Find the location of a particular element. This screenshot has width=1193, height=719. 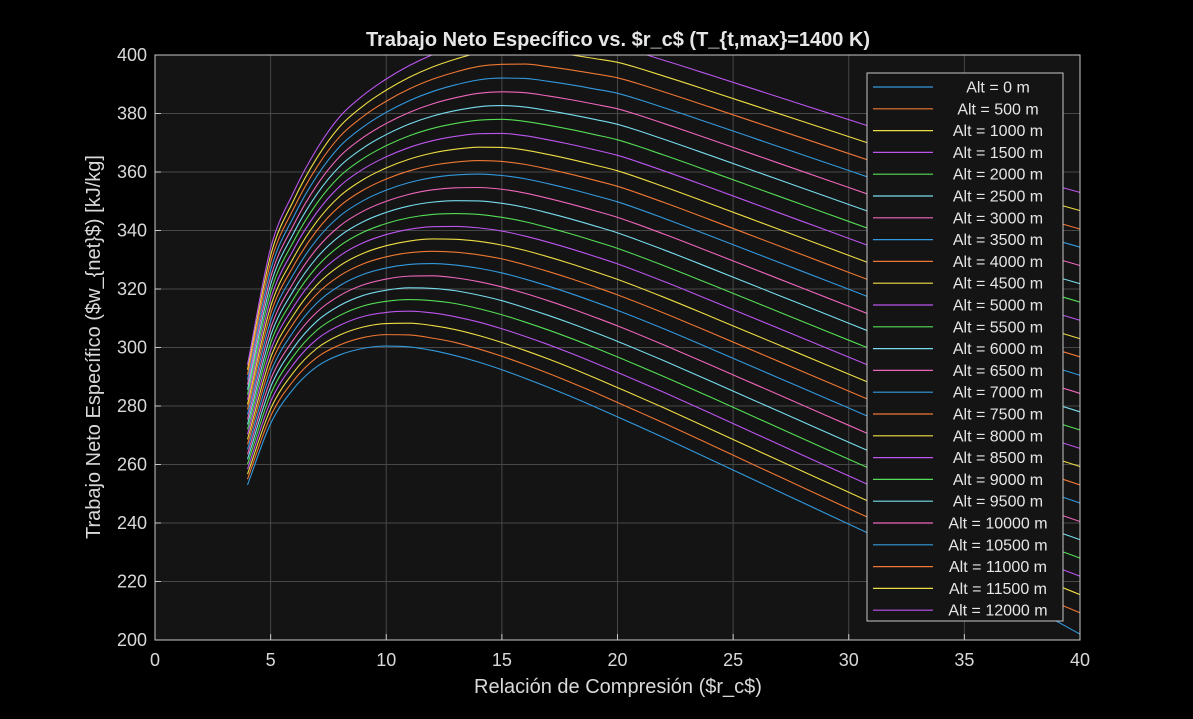

legend-entry-label: Alt = 8000 m is located at coordinates (998, 436).